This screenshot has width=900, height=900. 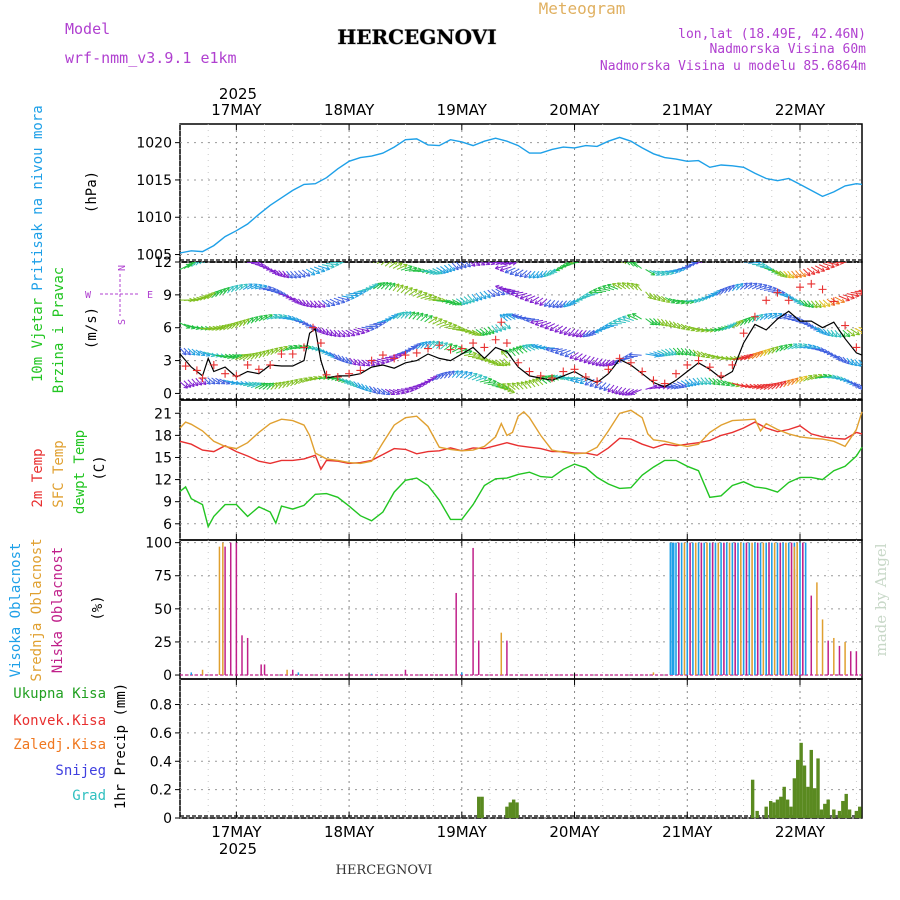 I want to click on precip-ylabel: 1hr Precip (mm), so click(x=121, y=746).